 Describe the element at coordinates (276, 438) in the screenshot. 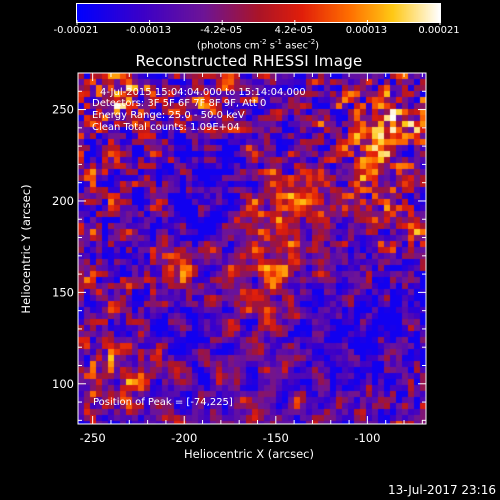

I see `x-tick-label: -150` at that location.